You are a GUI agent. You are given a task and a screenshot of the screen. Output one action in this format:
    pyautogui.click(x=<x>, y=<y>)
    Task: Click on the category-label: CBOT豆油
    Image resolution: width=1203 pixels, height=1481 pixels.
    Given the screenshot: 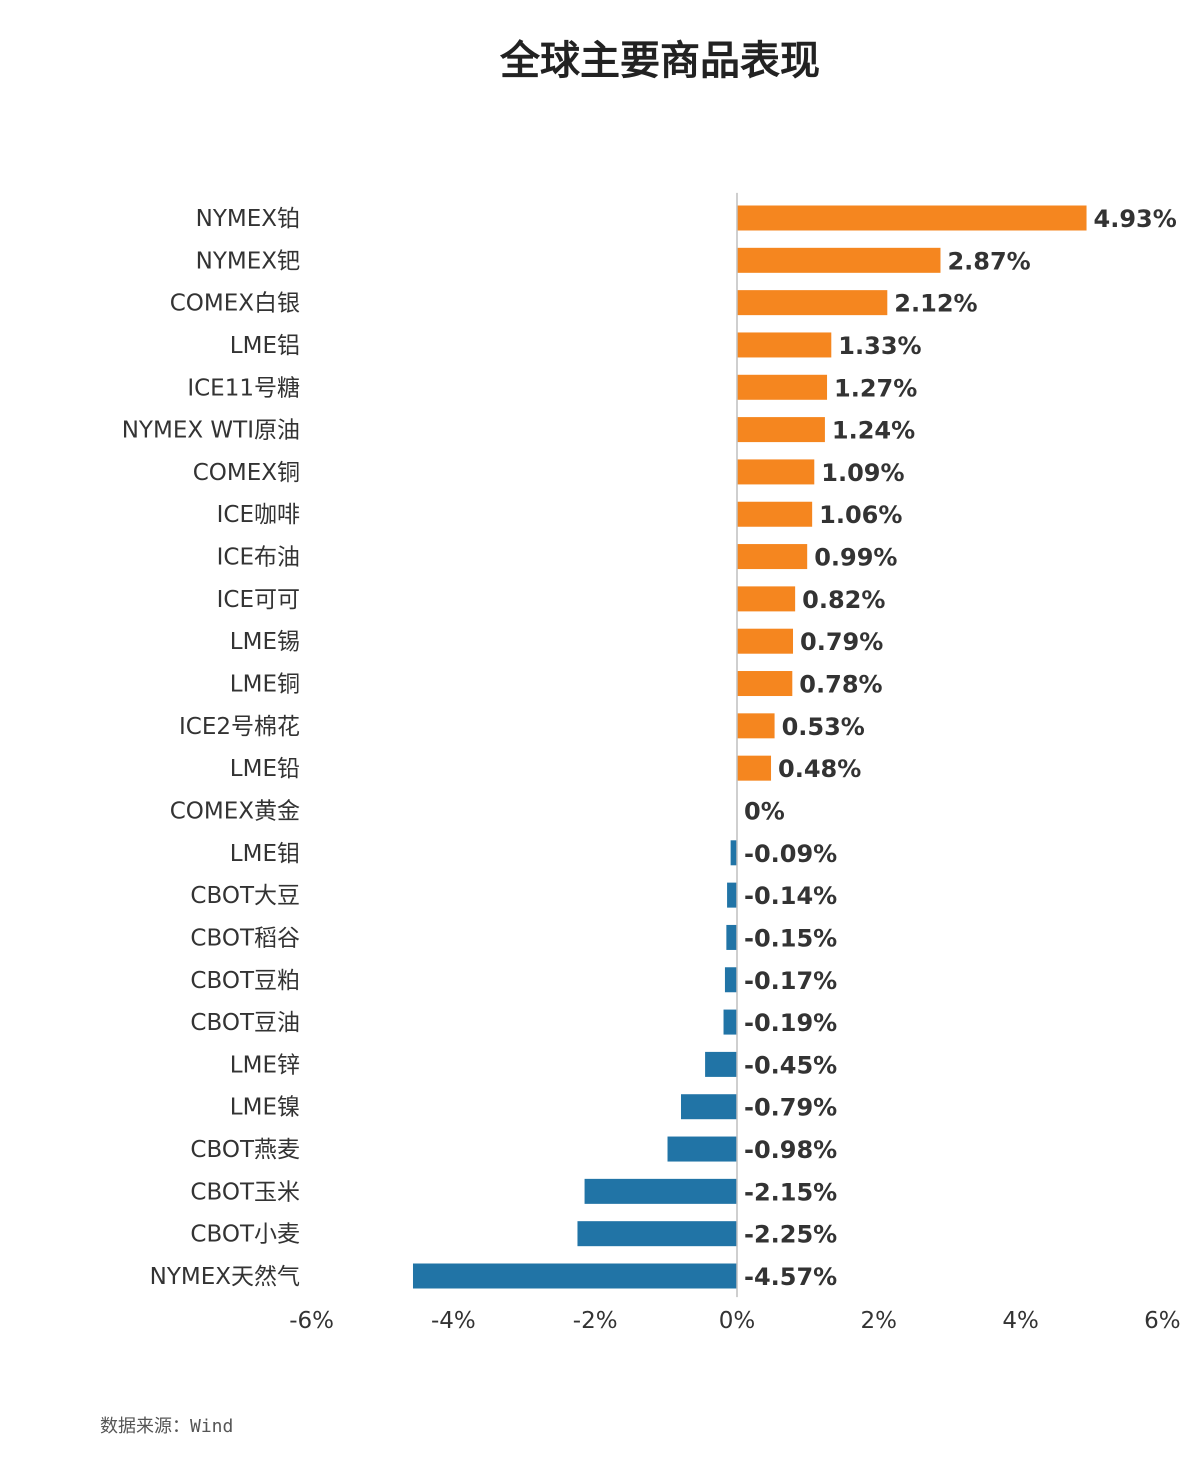 What is the action you would take?
    pyautogui.click(x=245, y=1023)
    